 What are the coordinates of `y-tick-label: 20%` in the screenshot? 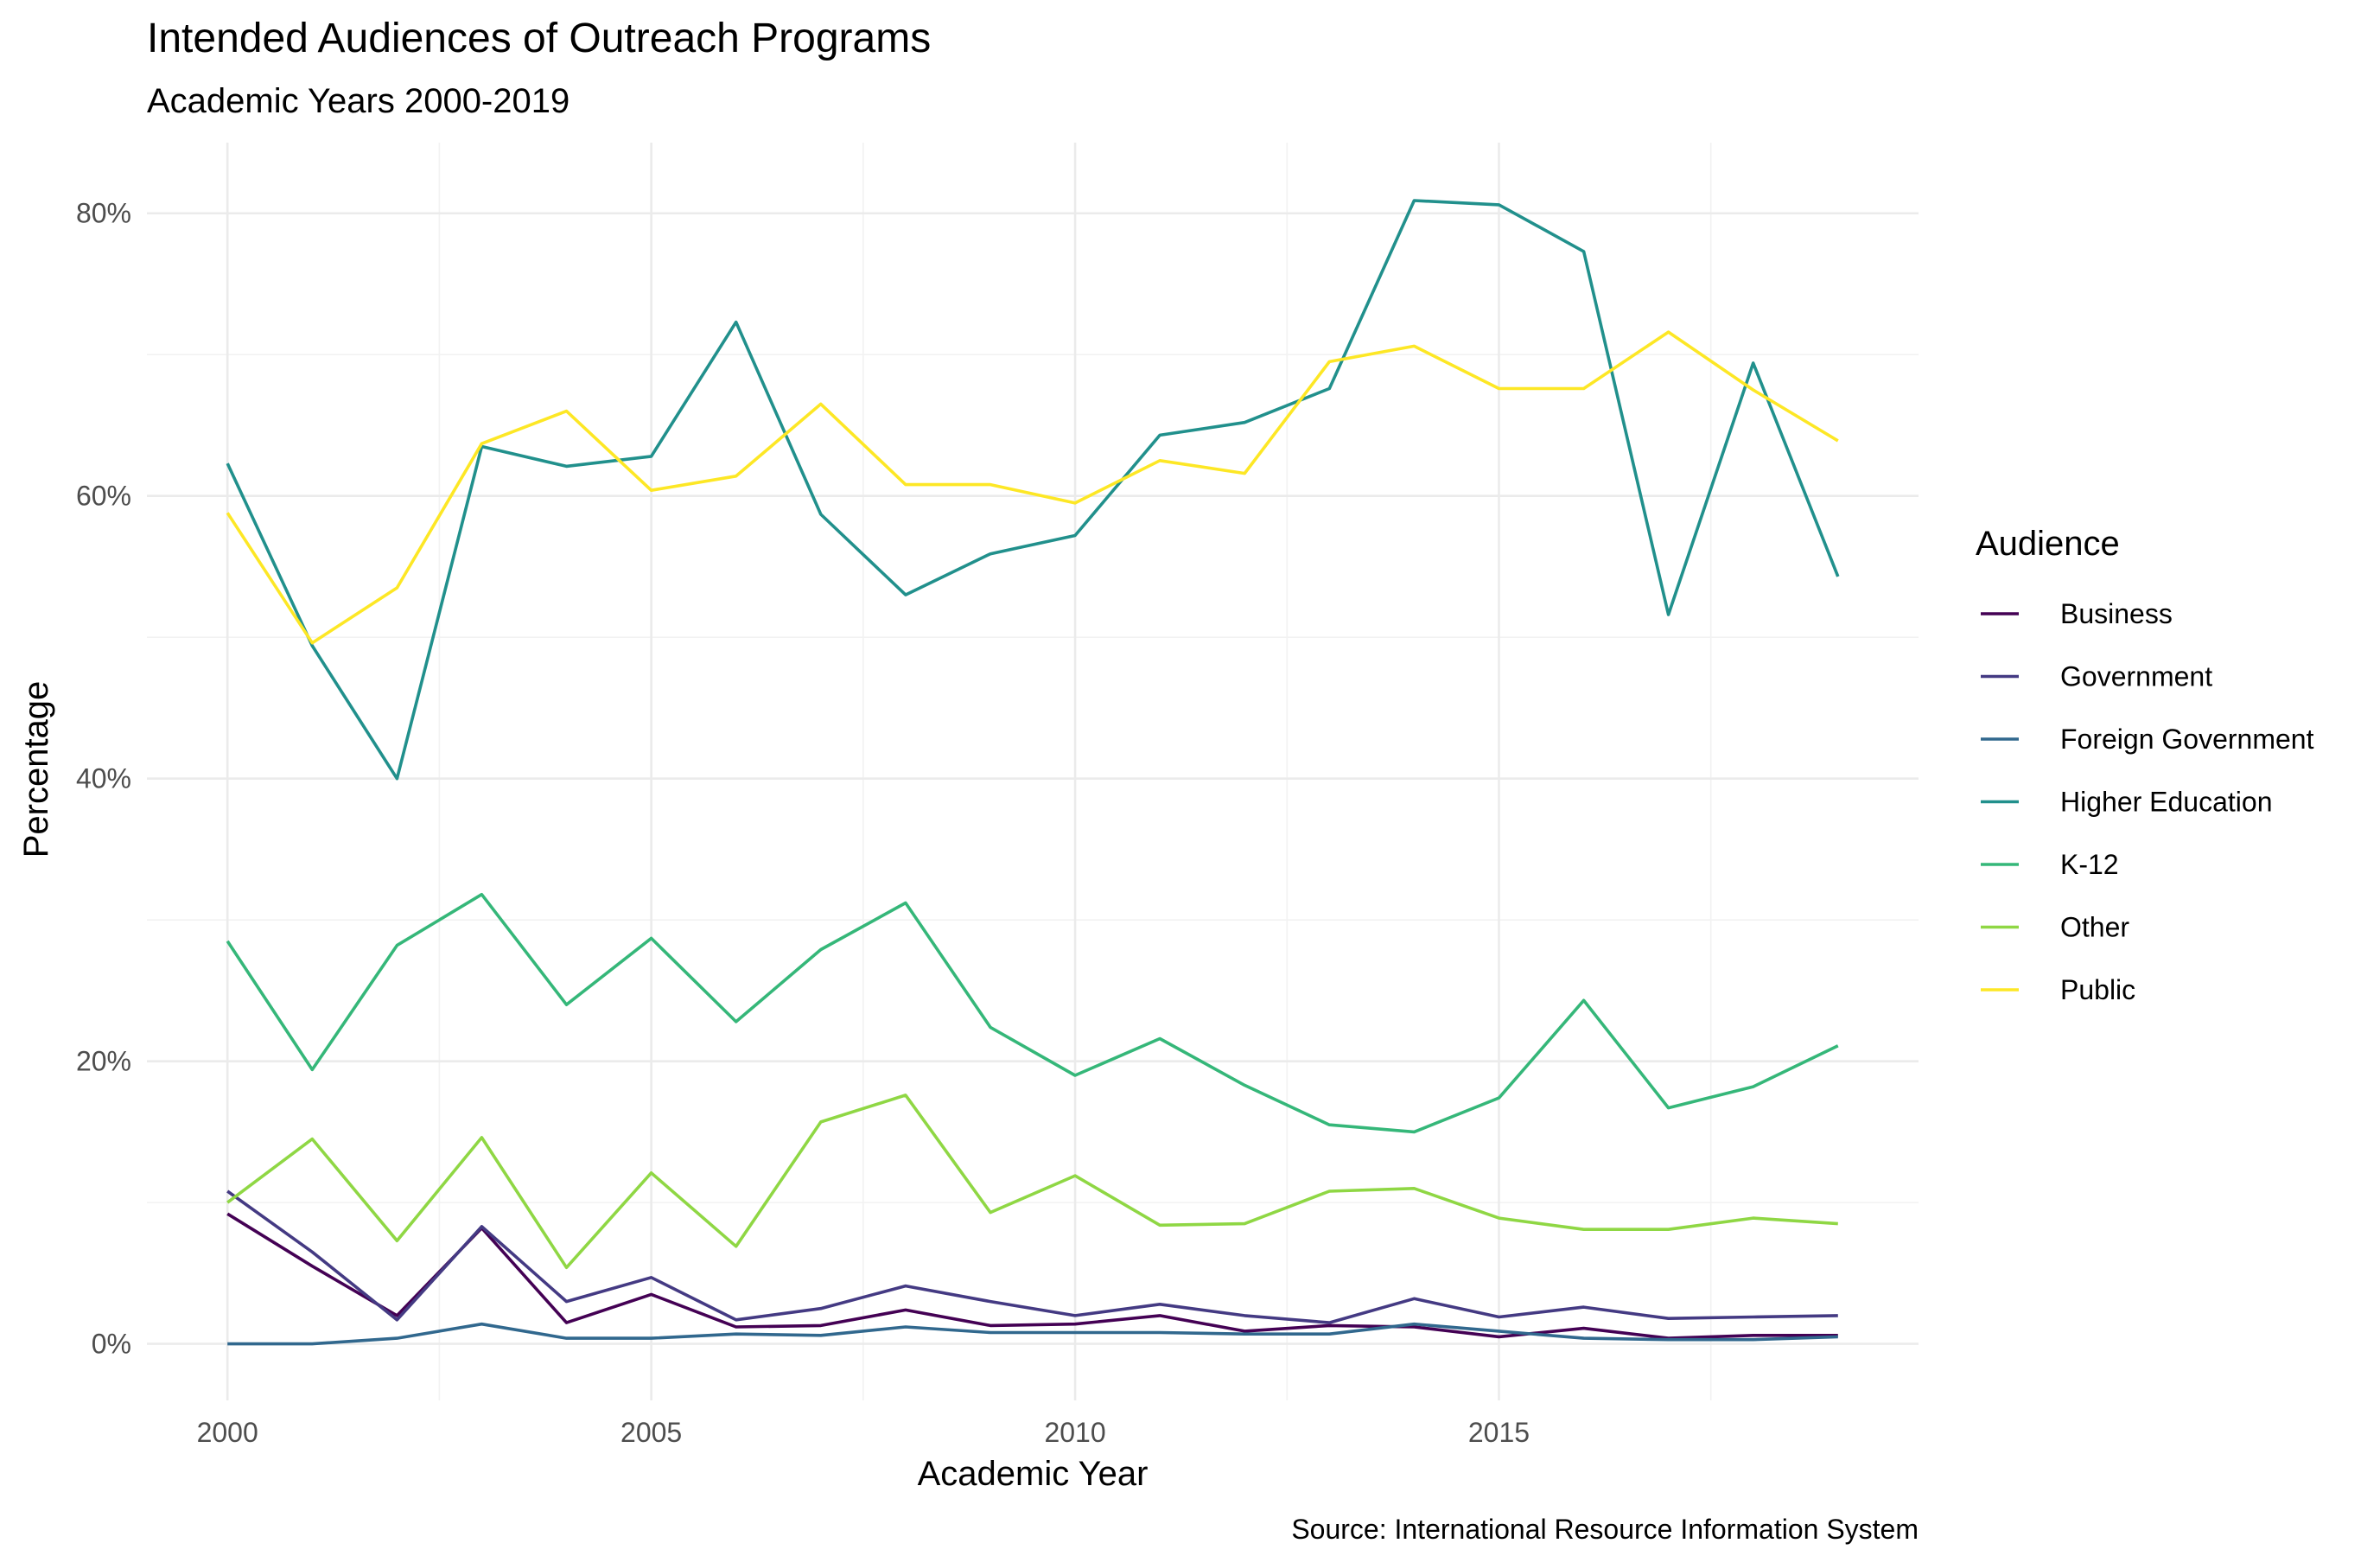 It's located at (103, 1062).